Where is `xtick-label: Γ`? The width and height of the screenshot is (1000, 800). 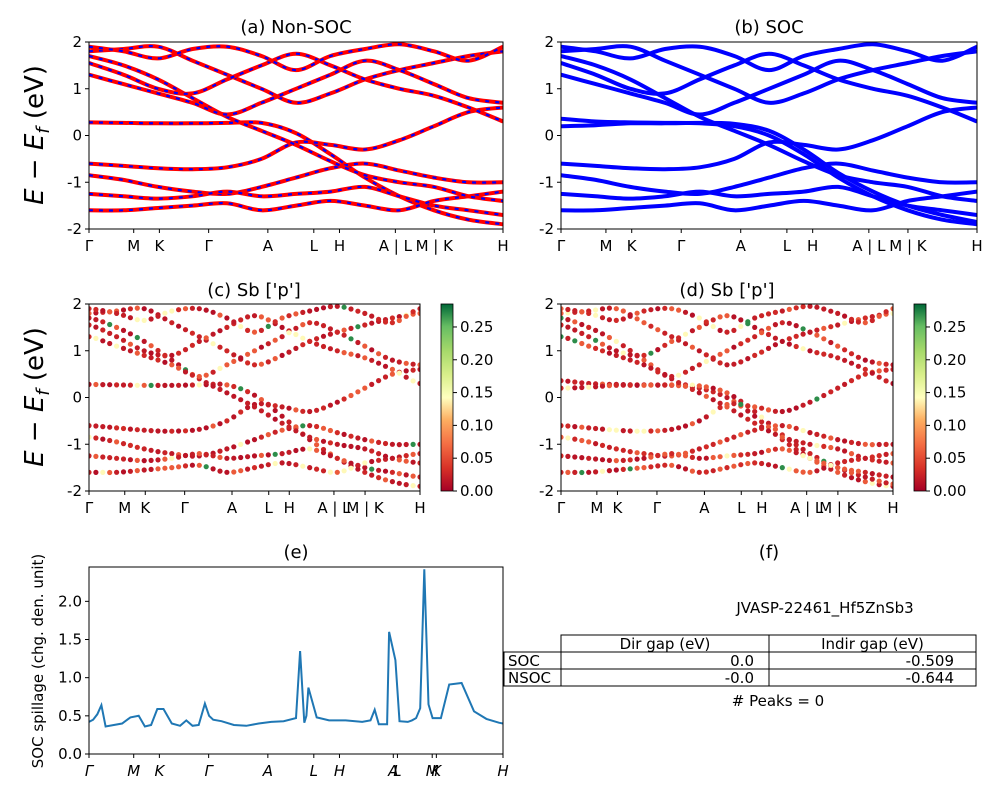 xtick-label: Γ is located at coordinates (657, 508).